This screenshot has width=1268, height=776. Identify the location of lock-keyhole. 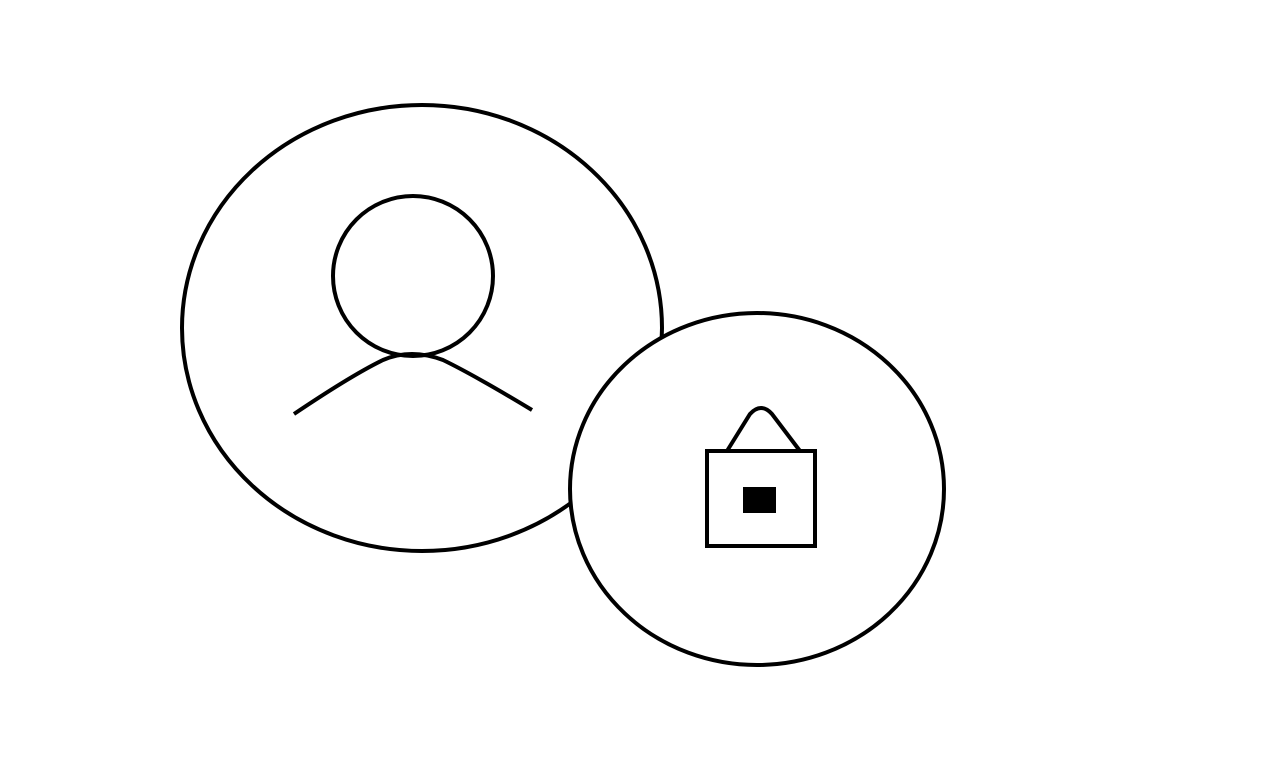
(759, 500).